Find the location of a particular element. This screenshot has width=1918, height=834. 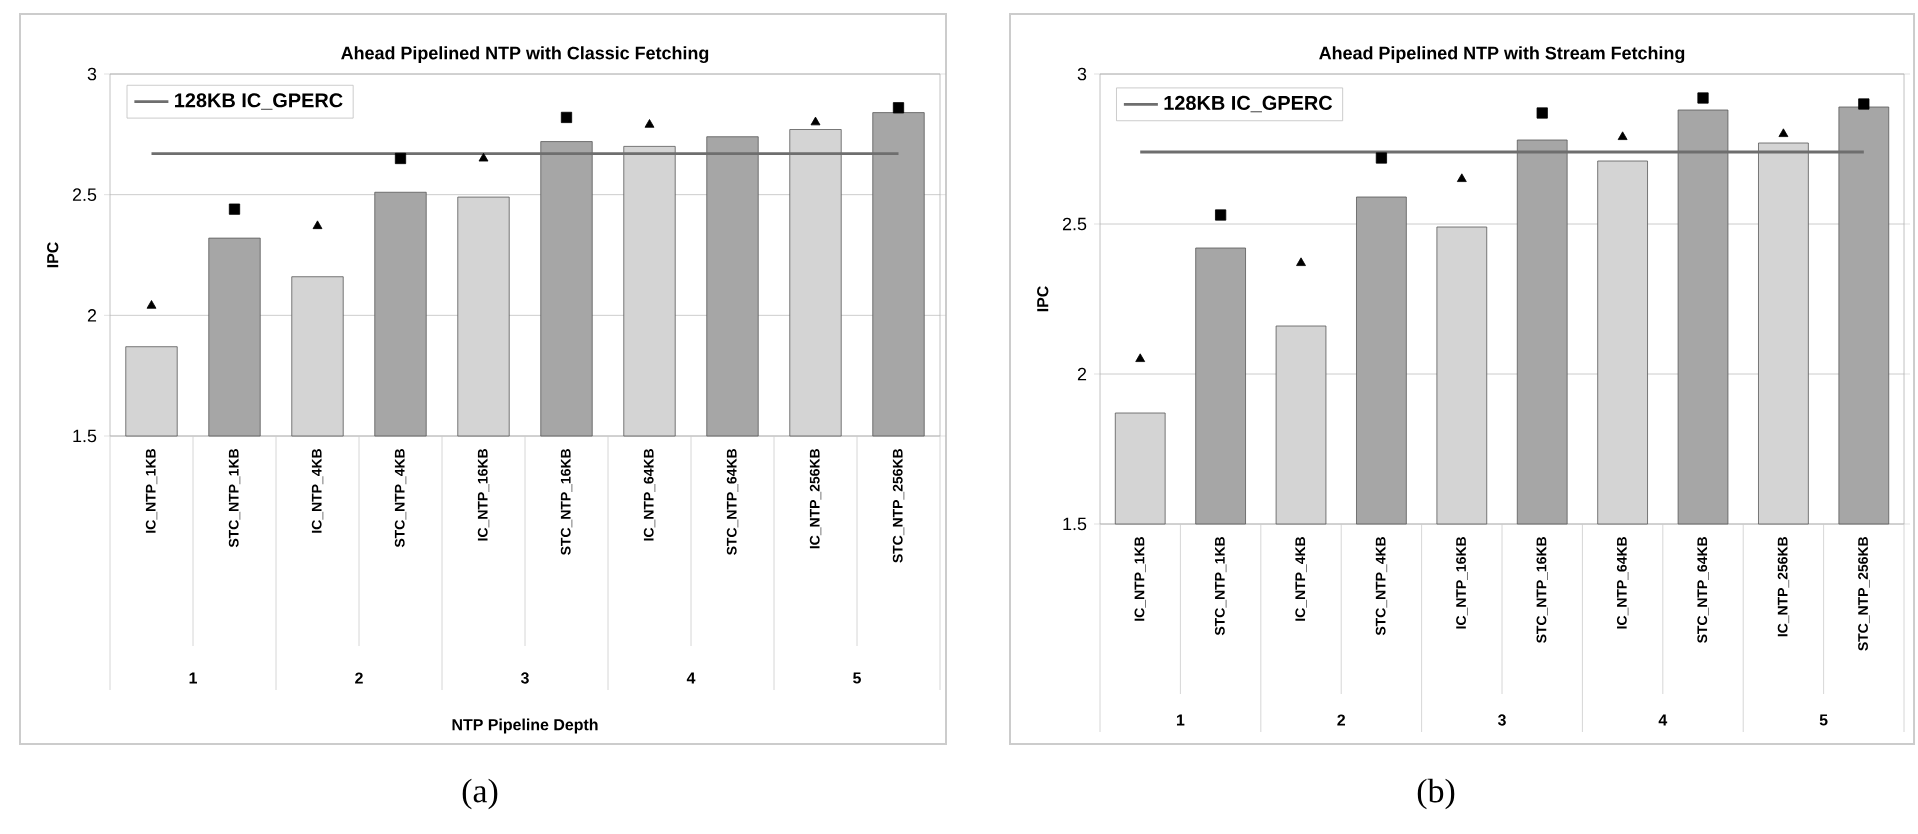

chart-title: Ahead Pipelined NTP with Stream Fetching is located at coordinates (1502, 55).